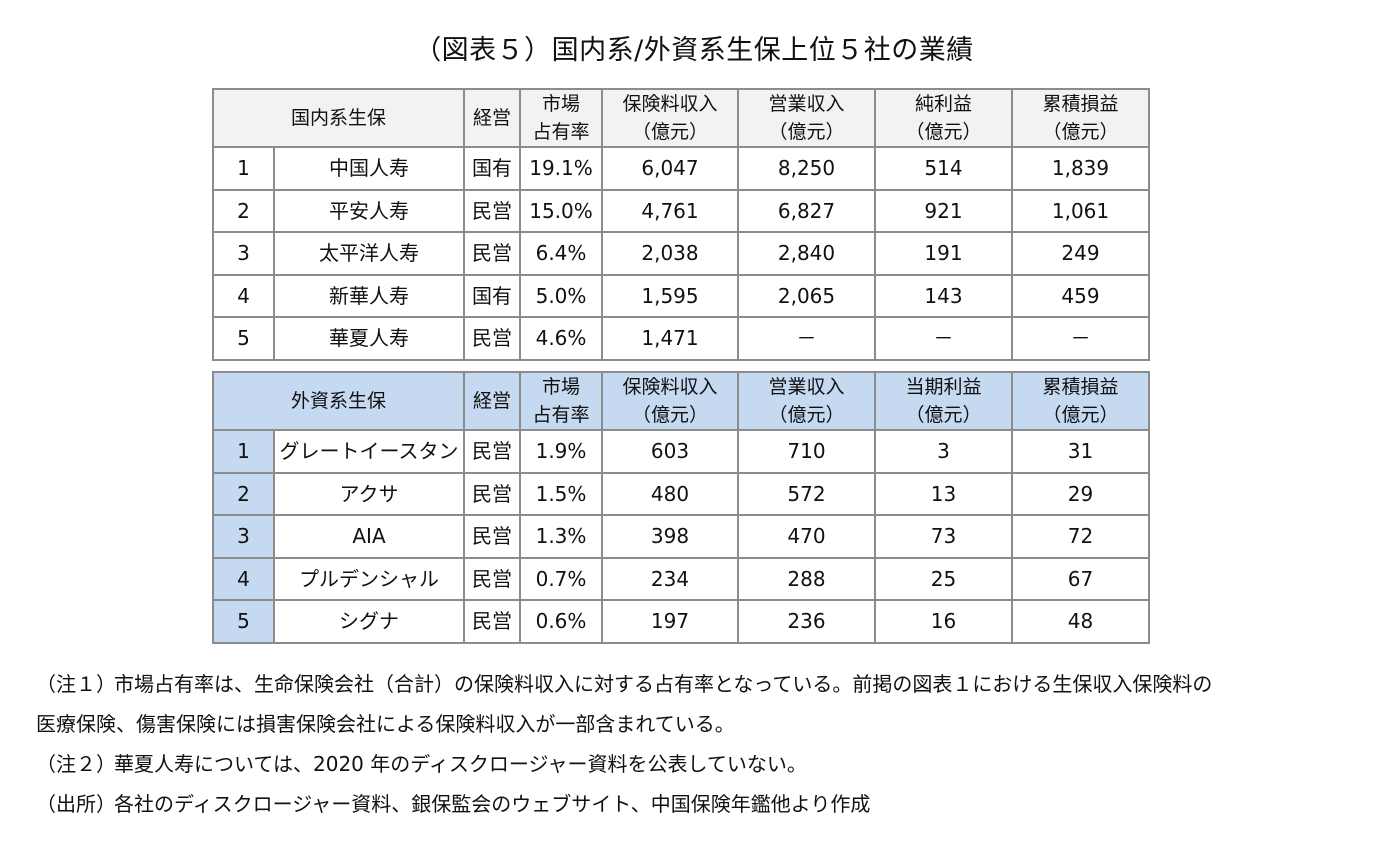 The height and width of the screenshot is (851, 1388). What do you see at coordinates (561, 295) in the screenshot?
I see `share-cell: 5.0%` at bounding box center [561, 295].